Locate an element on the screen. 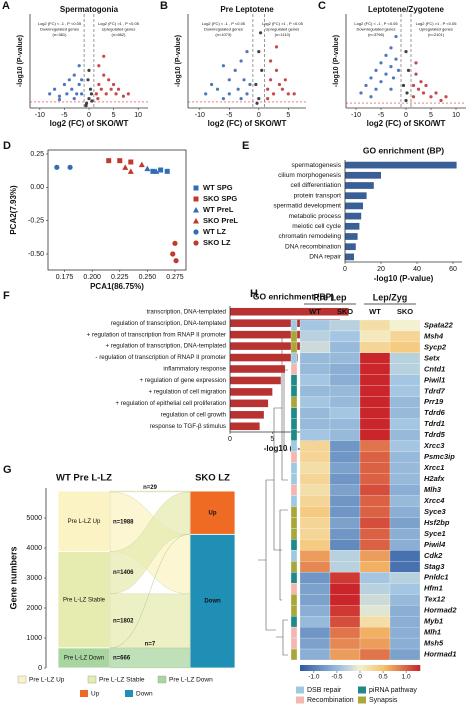 The width and height of the screenshot is (474, 706). category-label: regulation of cell growth is located at coordinates (194, 414).